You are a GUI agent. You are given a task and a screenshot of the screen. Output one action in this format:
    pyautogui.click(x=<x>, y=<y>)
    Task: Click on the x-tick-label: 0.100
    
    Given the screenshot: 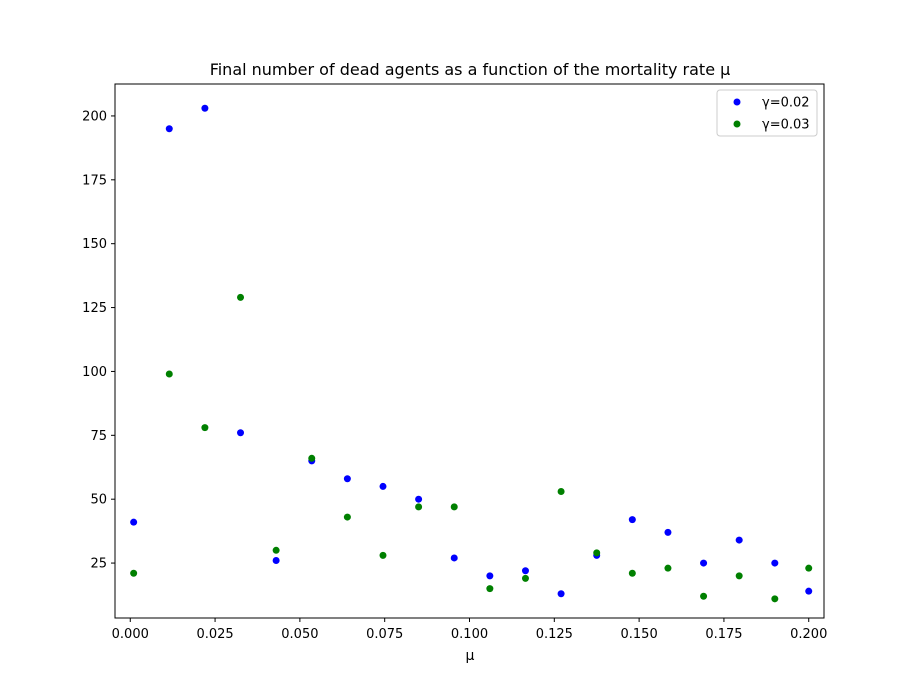 What is the action you would take?
    pyautogui.click(x=469, y=634)
    